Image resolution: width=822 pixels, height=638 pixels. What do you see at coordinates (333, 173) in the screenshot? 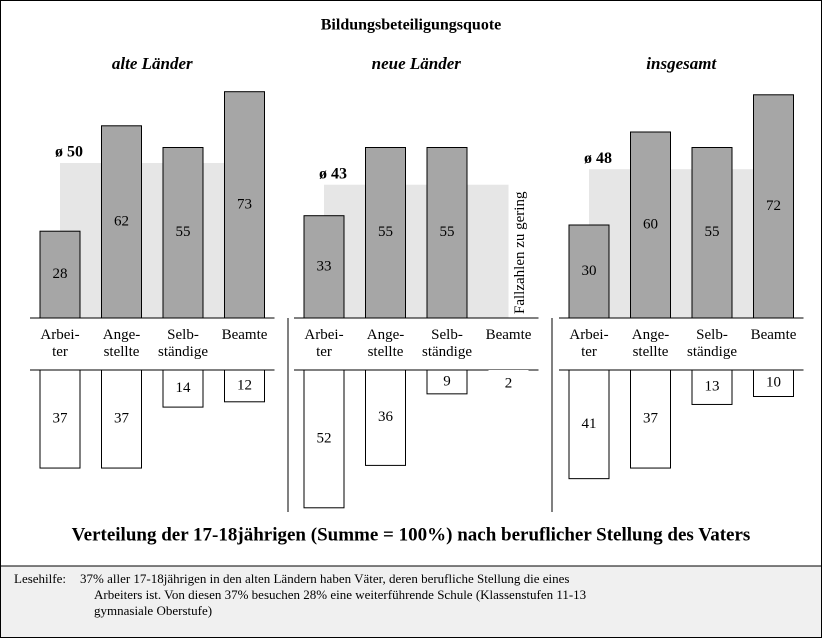
I see `average-label: ø 43` at bounding box center [333, 173].